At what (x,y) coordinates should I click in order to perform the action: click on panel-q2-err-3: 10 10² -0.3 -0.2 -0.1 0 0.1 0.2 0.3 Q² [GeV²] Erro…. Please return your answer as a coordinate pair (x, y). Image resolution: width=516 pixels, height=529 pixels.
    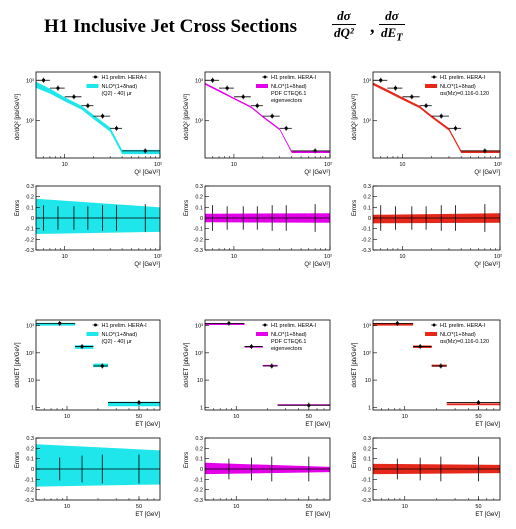
    Looking at the image, I should click on (427, 226).